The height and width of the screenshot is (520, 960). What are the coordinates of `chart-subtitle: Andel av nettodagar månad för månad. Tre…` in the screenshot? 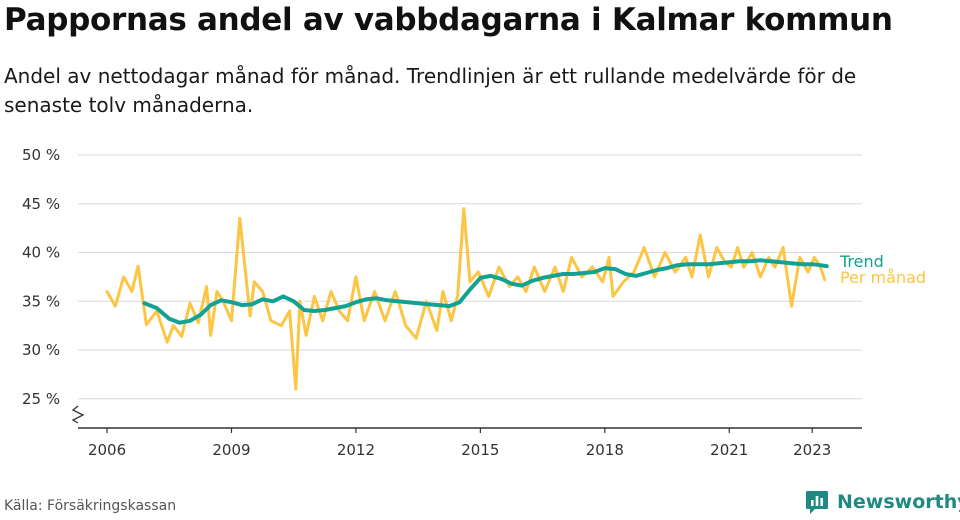 It's located at (430, 90).